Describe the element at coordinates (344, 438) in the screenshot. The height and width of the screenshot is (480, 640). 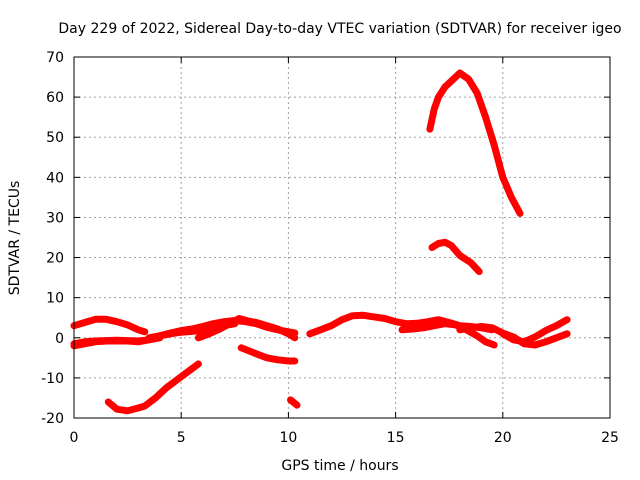
I see `x-tick-labels: 0 5 10 15 20 25` at that location.